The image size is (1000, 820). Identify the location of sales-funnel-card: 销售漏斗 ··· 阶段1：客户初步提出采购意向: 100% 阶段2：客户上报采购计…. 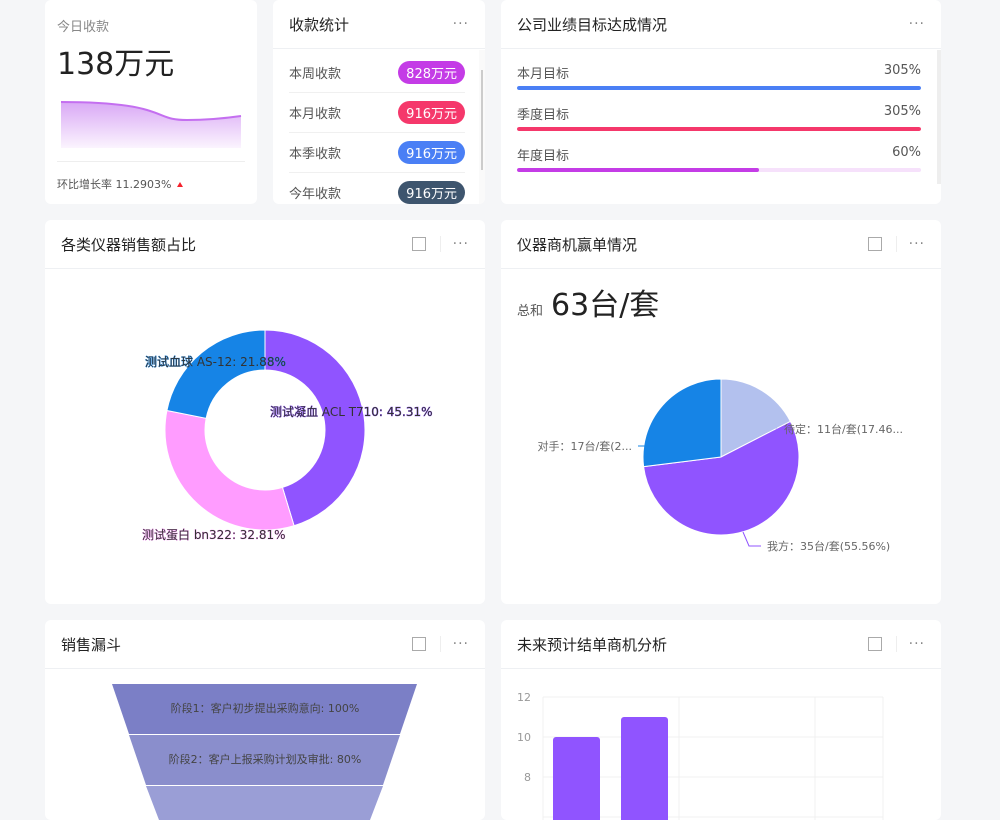
(265, 720).